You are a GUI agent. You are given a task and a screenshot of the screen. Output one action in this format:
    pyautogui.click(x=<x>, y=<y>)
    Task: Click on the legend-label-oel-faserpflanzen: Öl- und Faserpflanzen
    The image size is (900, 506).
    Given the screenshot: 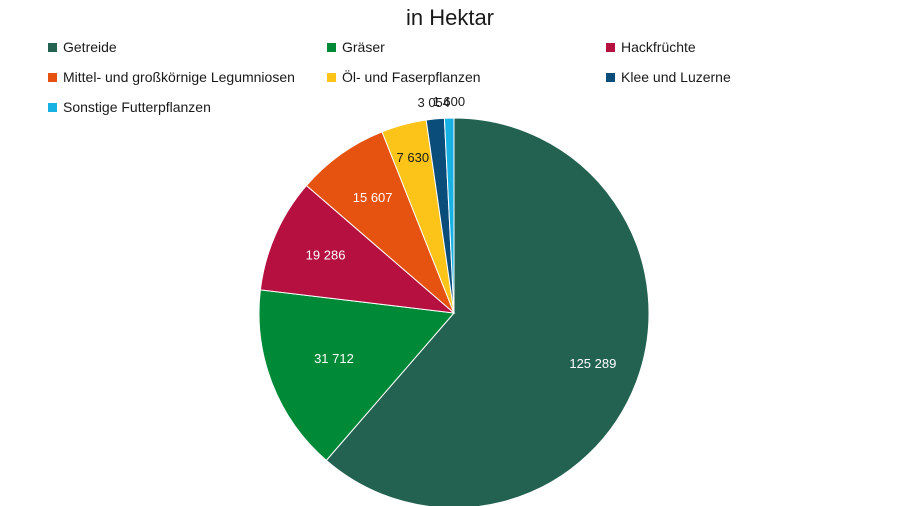 What is the action you would take?
    pyautogui.click(x=411, y=77)
    